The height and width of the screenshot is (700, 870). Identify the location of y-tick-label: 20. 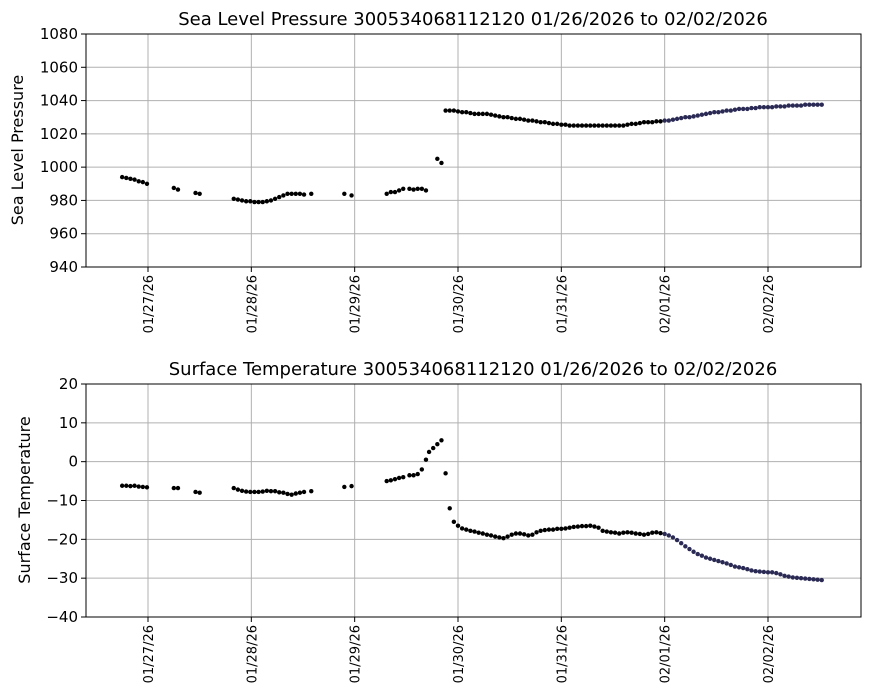
(68, 384).